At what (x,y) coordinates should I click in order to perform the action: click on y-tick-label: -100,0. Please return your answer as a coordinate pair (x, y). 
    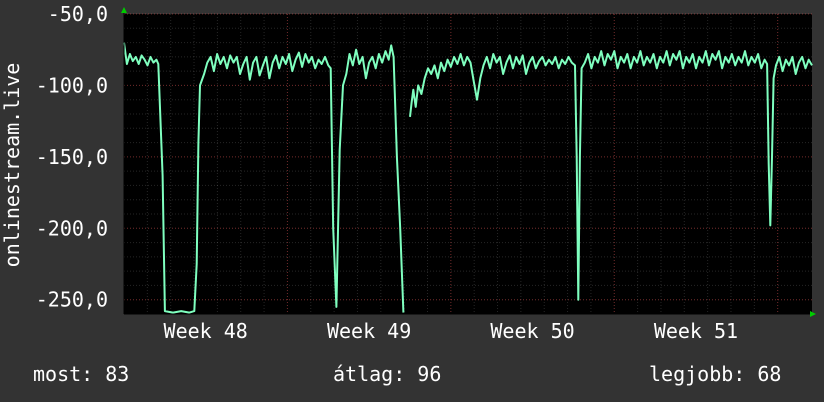
    Looking at the image, I should click on (72, 85).